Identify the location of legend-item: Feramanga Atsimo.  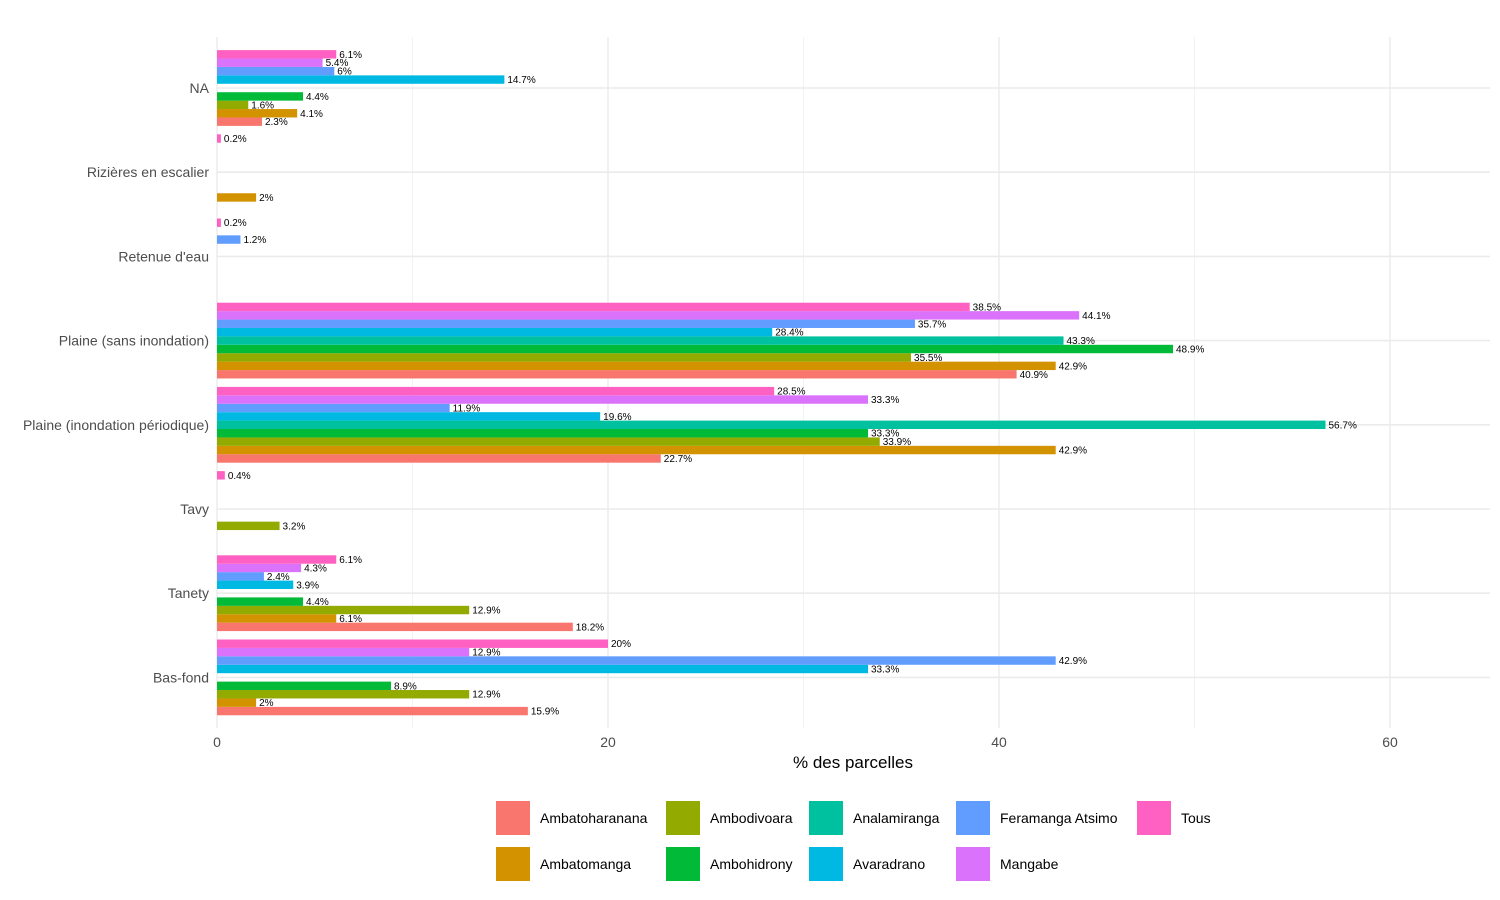
(1037, 818).